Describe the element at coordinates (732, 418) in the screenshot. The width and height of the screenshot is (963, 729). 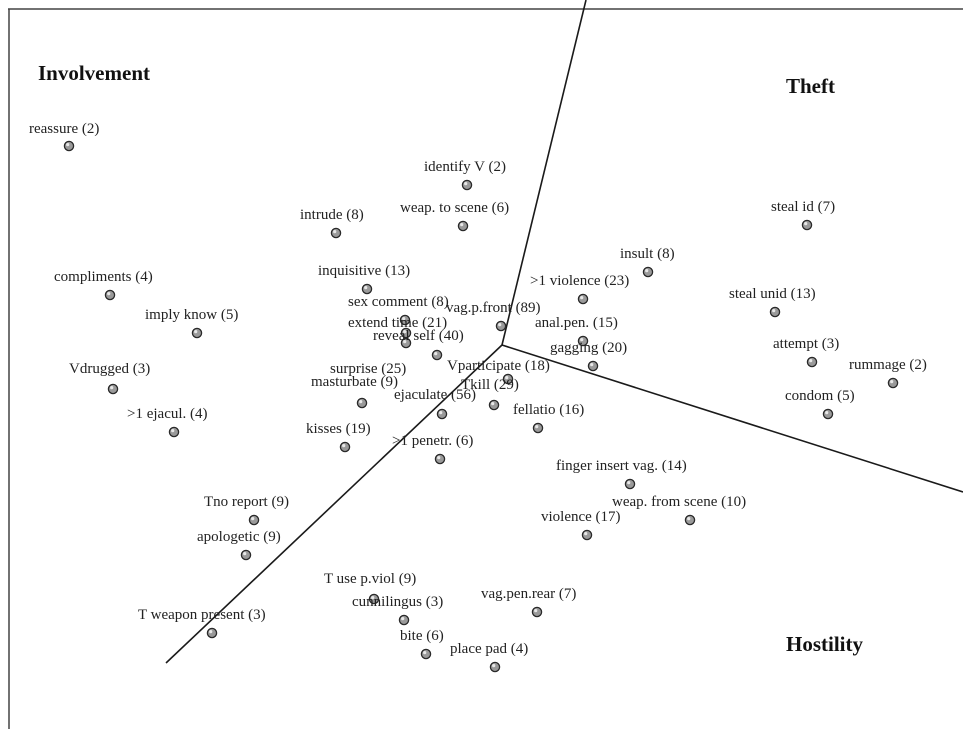
I see `divider-to-right` at that location.